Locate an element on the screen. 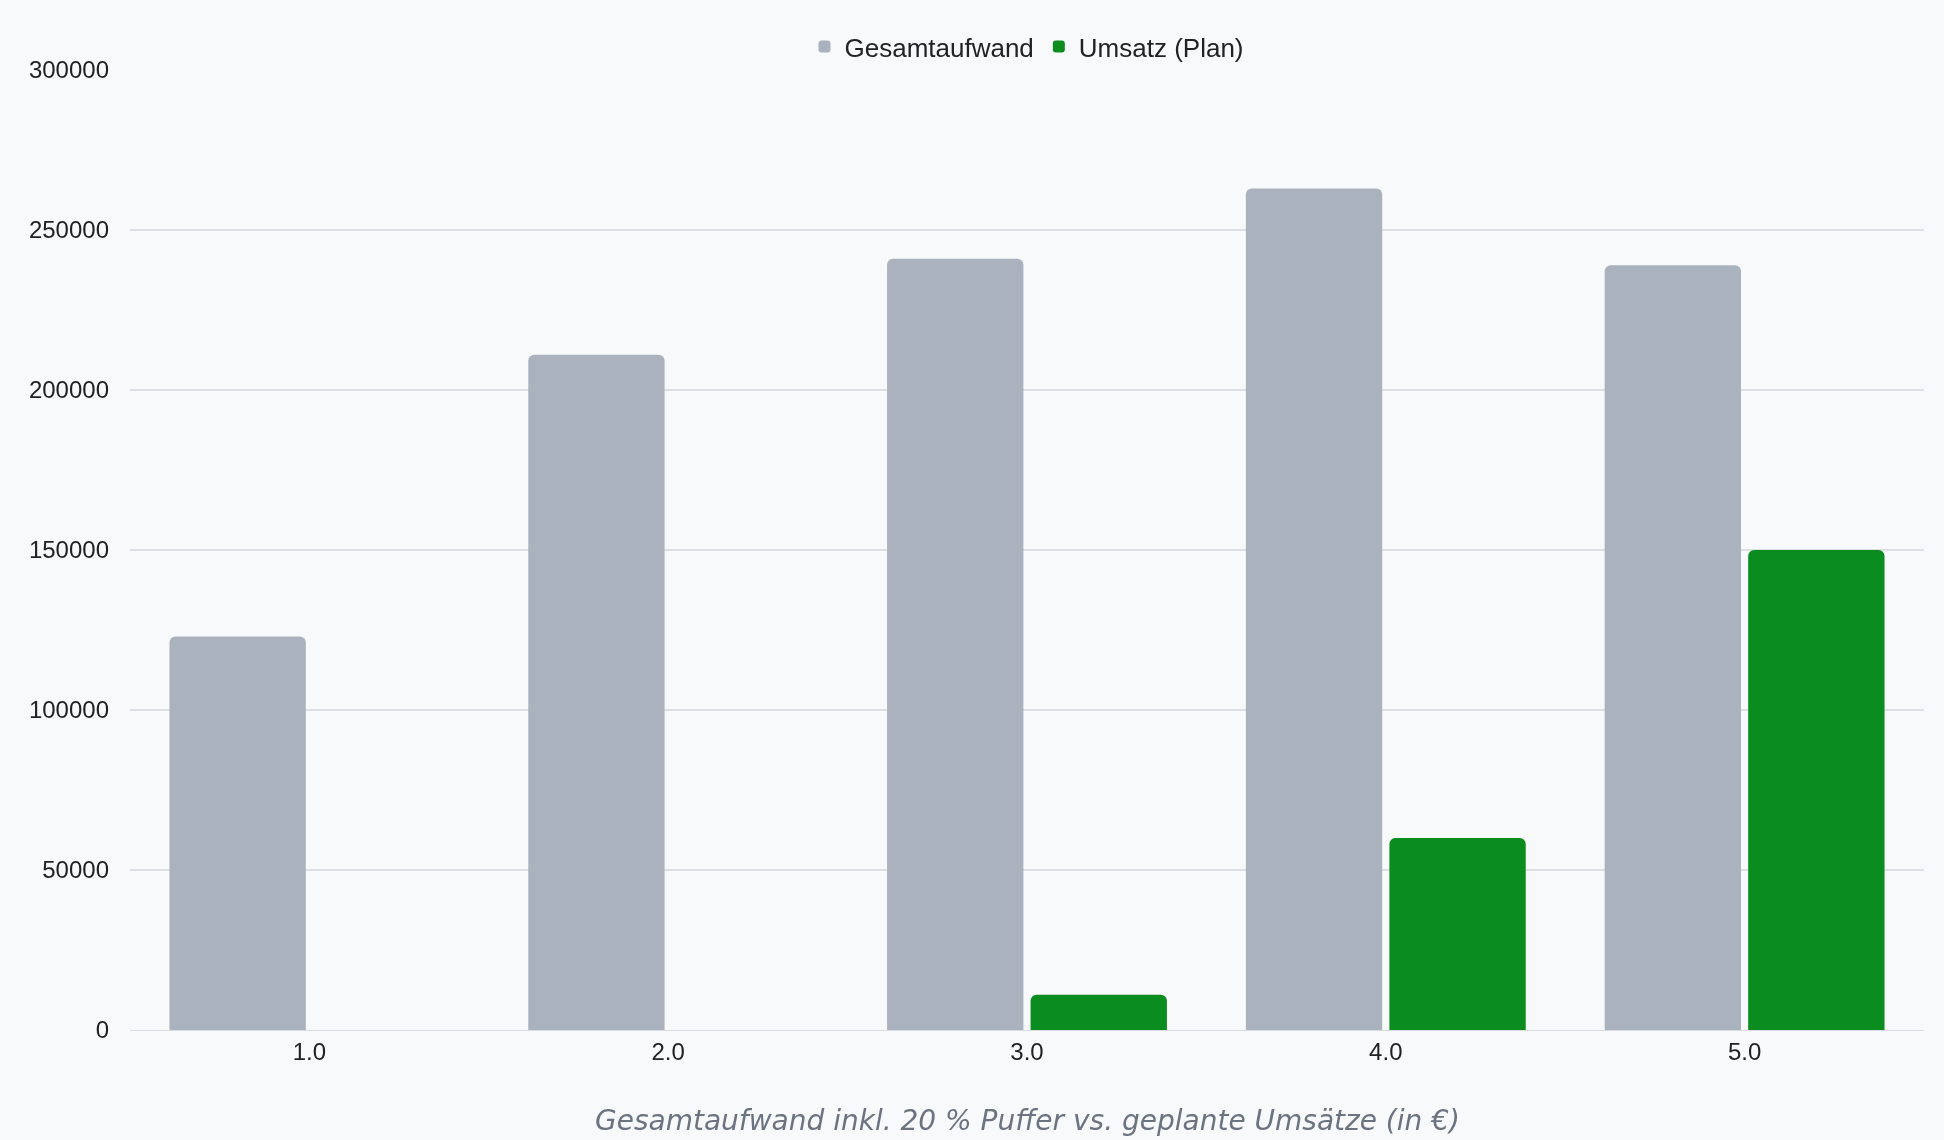  x-tick-label: 5.0 is located at coordinates (1744, 1051).